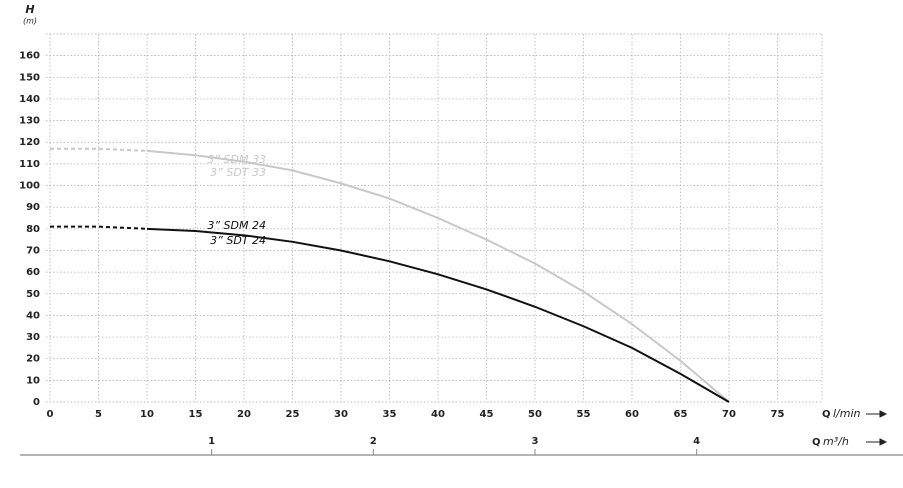 The image size is (903, 488). Describe the element at coordinates (778, 414) in the screenshot. I see `x-tick-label: 75` at that location.